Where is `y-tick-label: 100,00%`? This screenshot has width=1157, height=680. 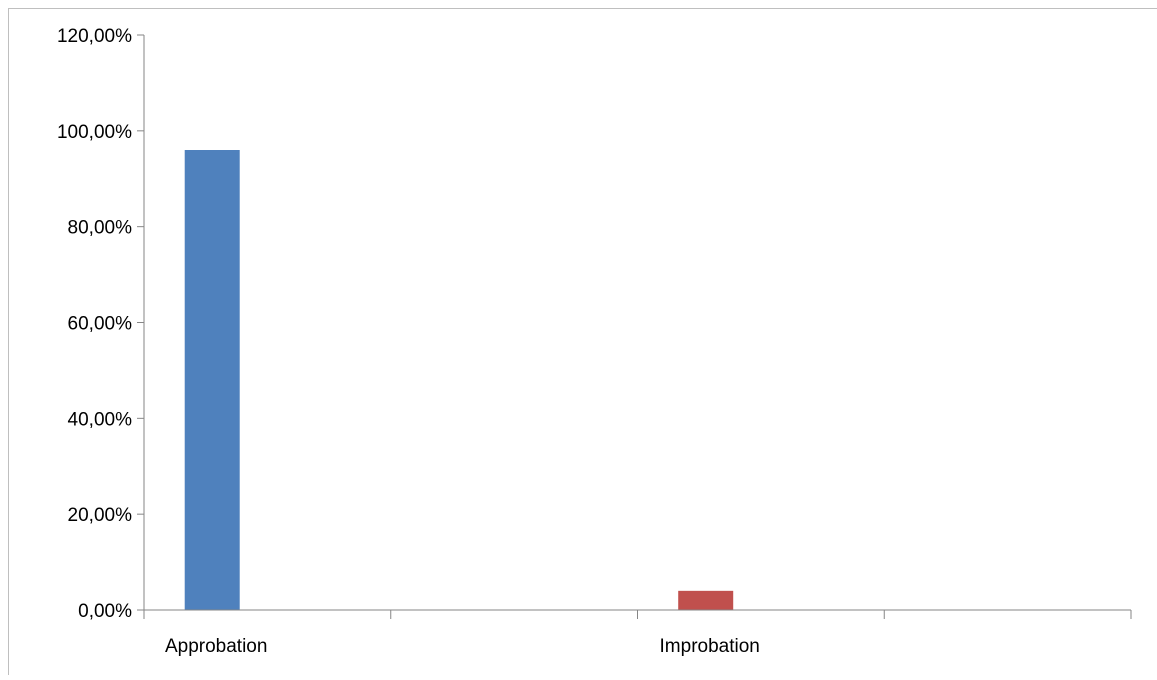
y-tick-label: 100,00% is located at coordinates (94, 132).